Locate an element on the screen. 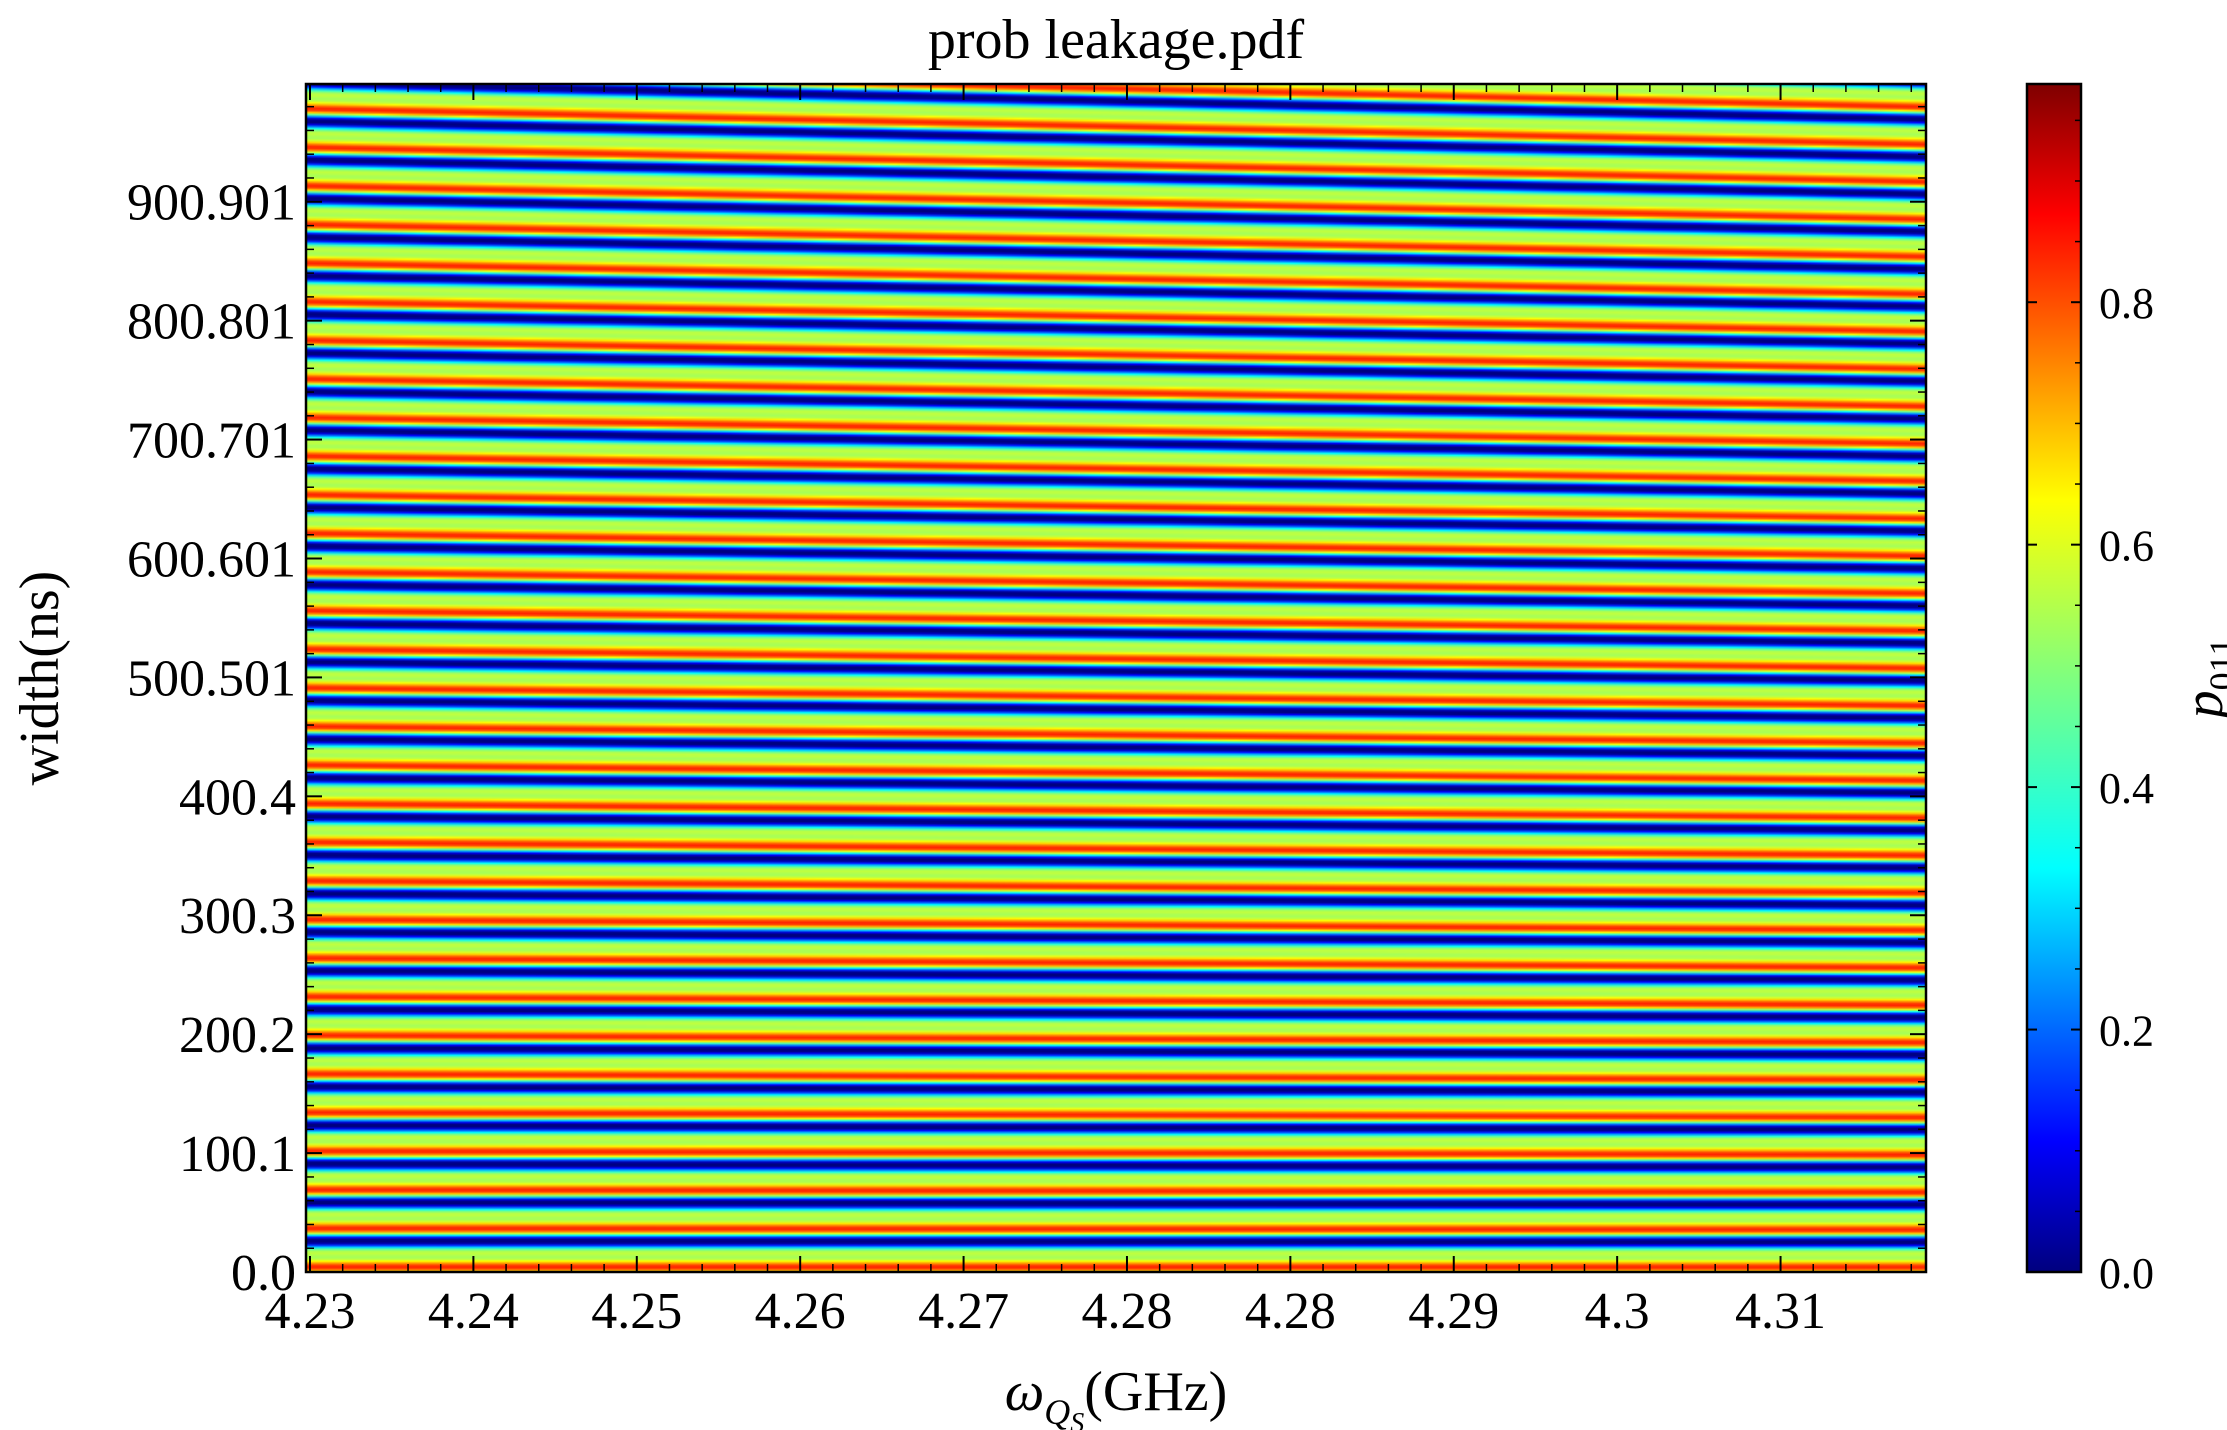  y-tick-label: 700.701 is located at coordinates (211, 441).